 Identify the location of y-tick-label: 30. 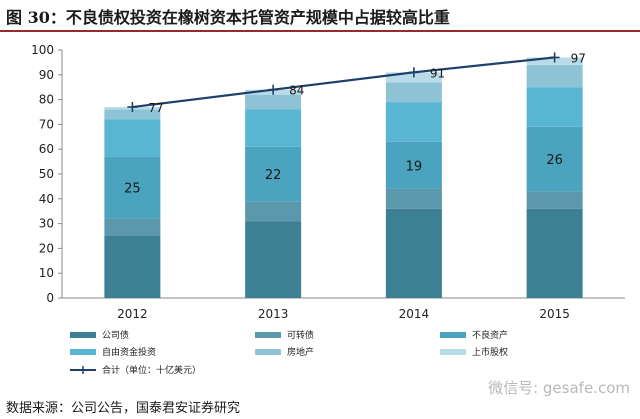
(46, 224).